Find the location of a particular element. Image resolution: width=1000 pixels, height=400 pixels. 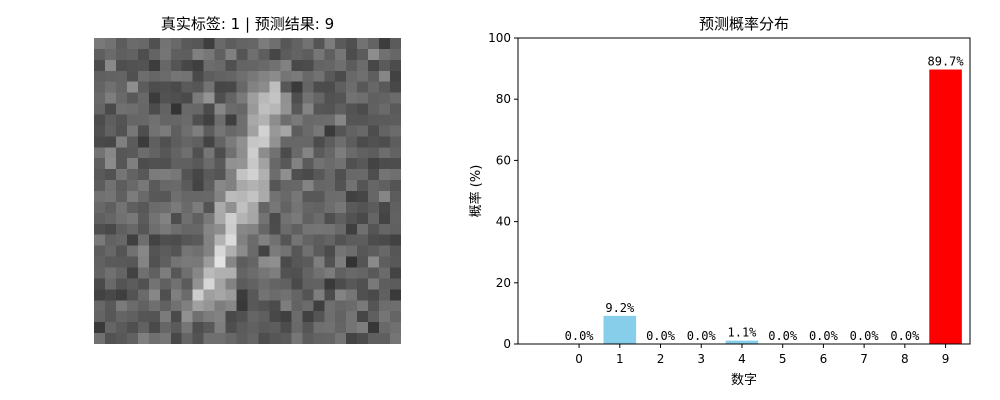

x-tick-label-7: 7 is located at coordinates (864, 359).